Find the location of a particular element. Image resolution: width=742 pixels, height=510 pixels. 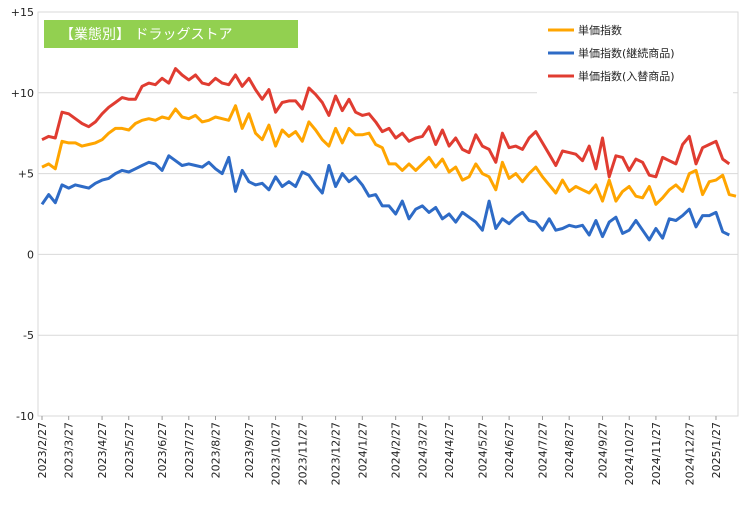

y-tick-label: -10 is located at coordinates (25, 416).